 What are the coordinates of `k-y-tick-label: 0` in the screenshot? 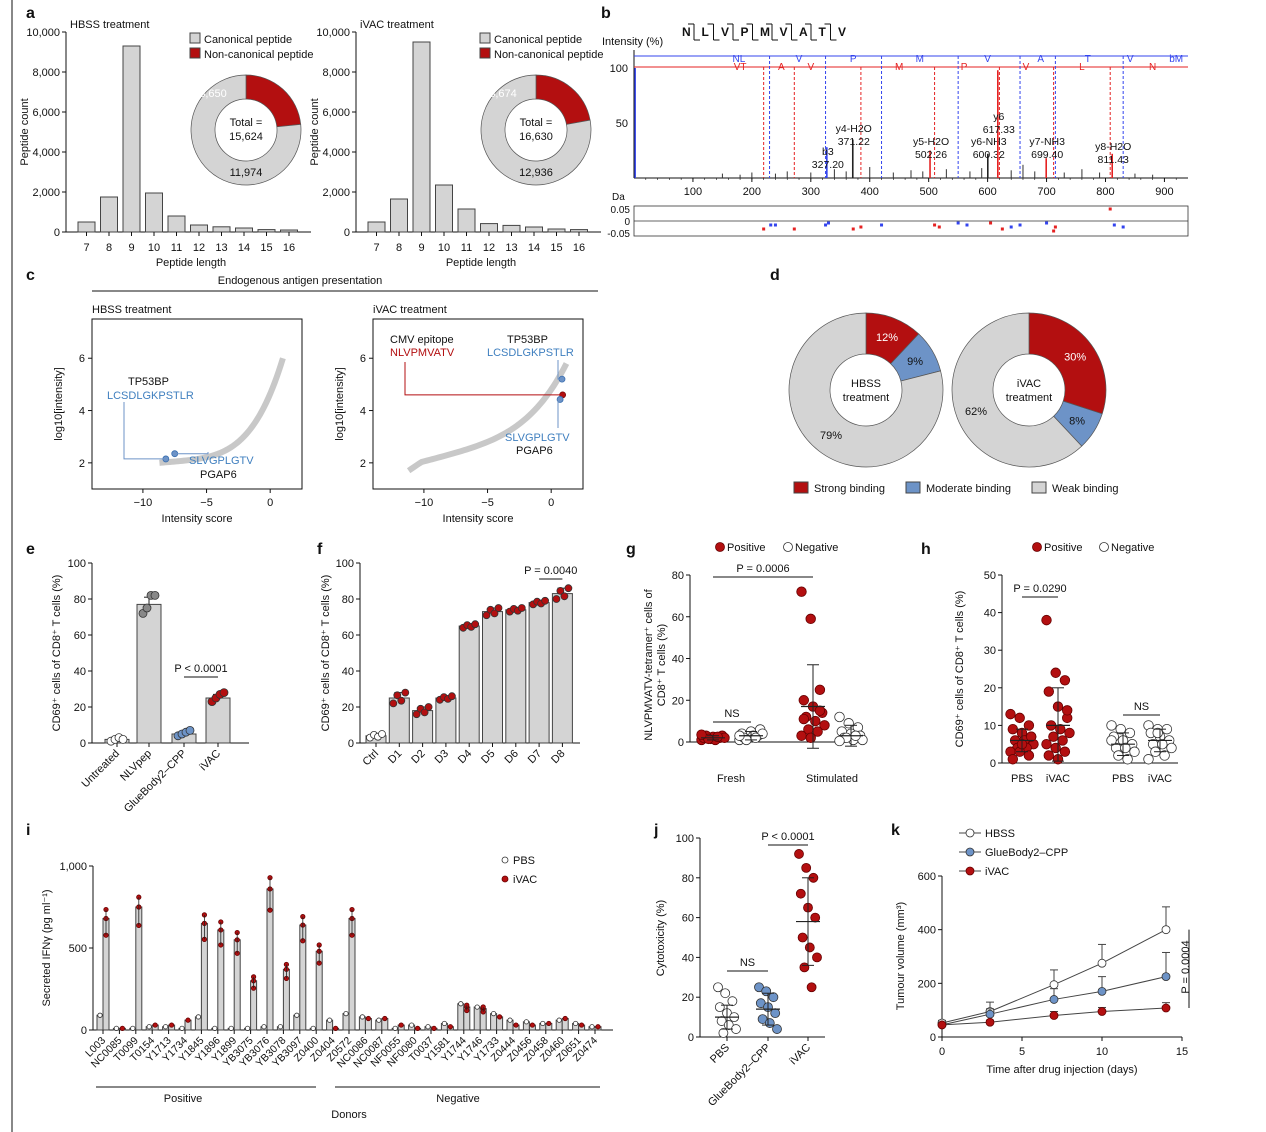 It's located at (933, 1038).